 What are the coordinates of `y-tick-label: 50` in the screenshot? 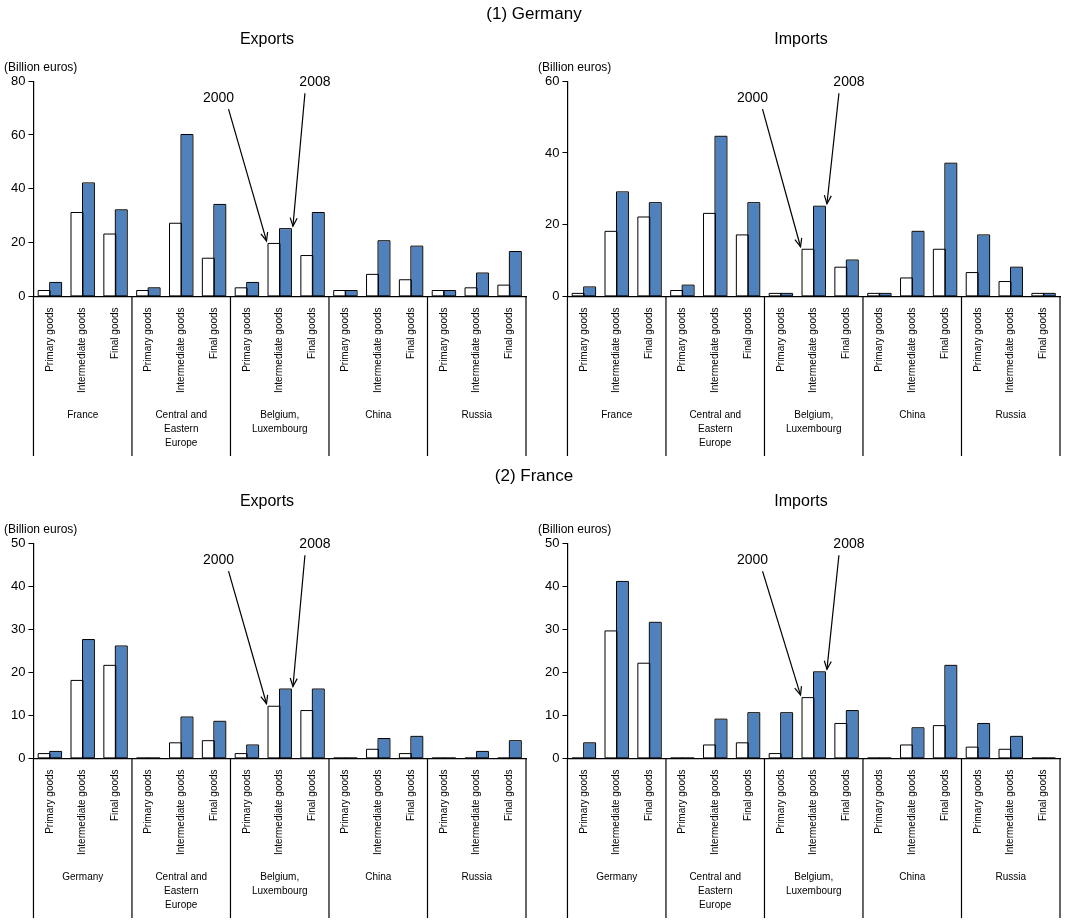 It's located at (18, 542).